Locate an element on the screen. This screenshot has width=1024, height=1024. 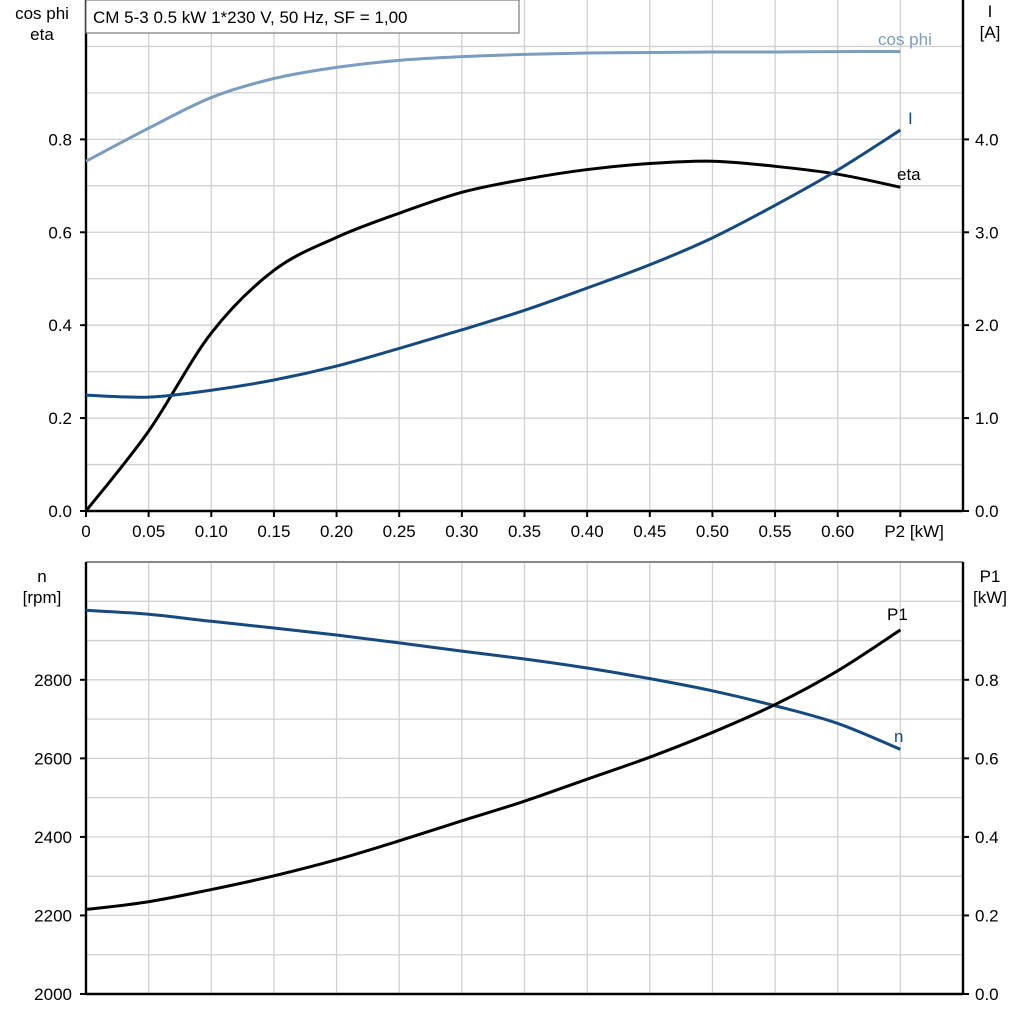
left-tick-label: 2800 is located at coordinates (53, 680).